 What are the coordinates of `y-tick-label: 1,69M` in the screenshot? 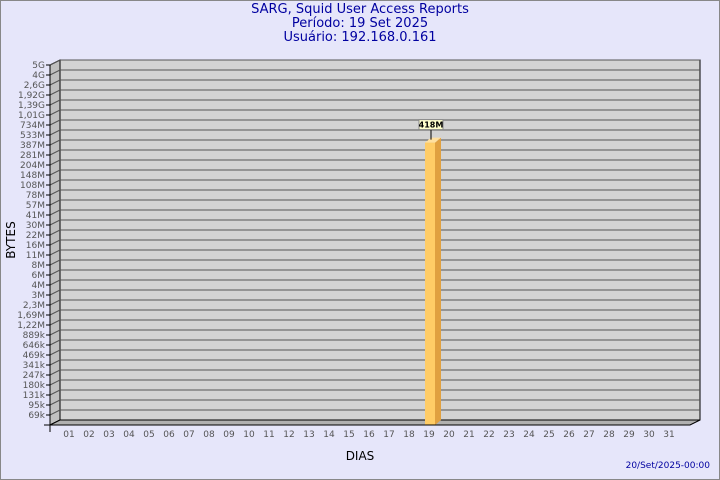 It's located at (31, 316).